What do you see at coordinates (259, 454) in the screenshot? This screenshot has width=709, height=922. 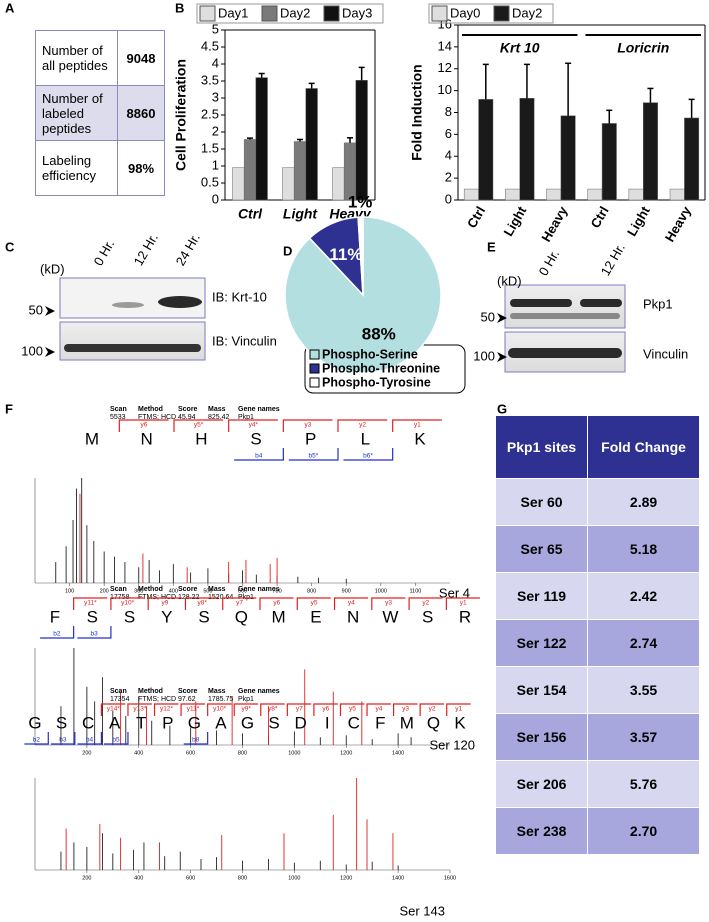 I see `b-ion-bracket` at bounding box center [259, 454].